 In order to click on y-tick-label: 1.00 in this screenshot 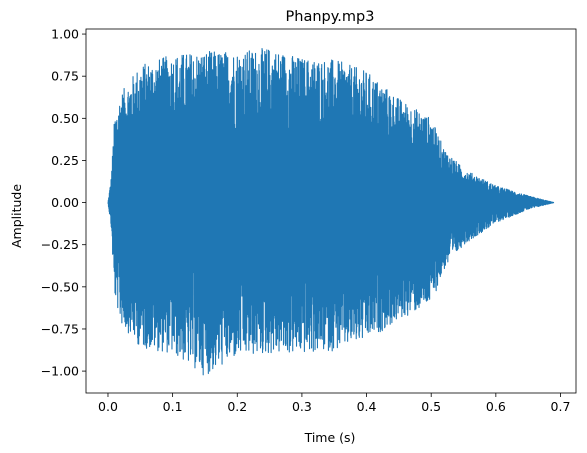, I will do `click(65, 34)`.